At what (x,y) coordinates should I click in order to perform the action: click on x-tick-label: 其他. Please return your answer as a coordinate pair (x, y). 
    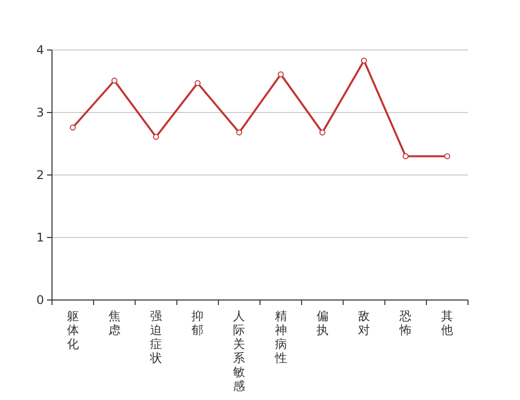
    Looking at the image, I should click on (447, 323).